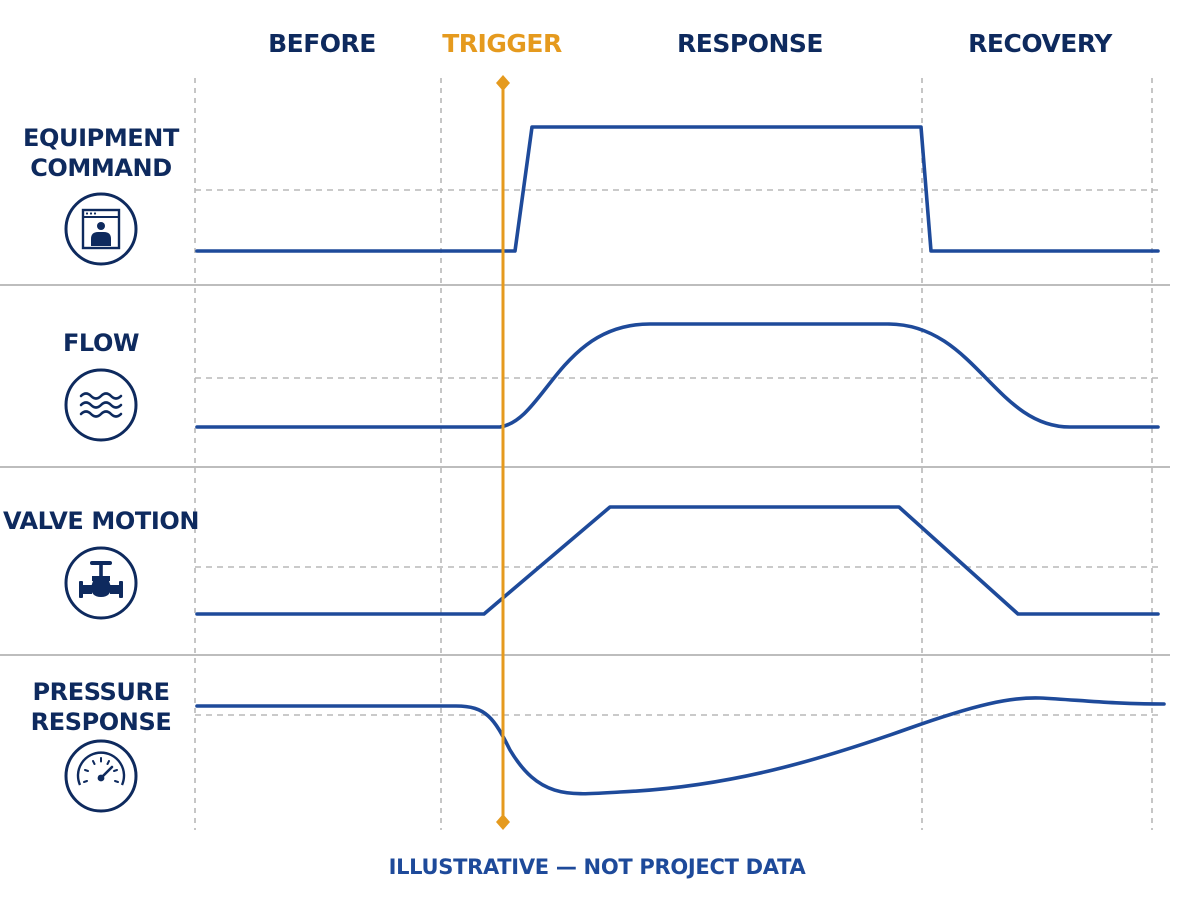 This screenshot has height=900, width=1200. I want to click on phase-label-before: BEFORE, so click(322, 43).